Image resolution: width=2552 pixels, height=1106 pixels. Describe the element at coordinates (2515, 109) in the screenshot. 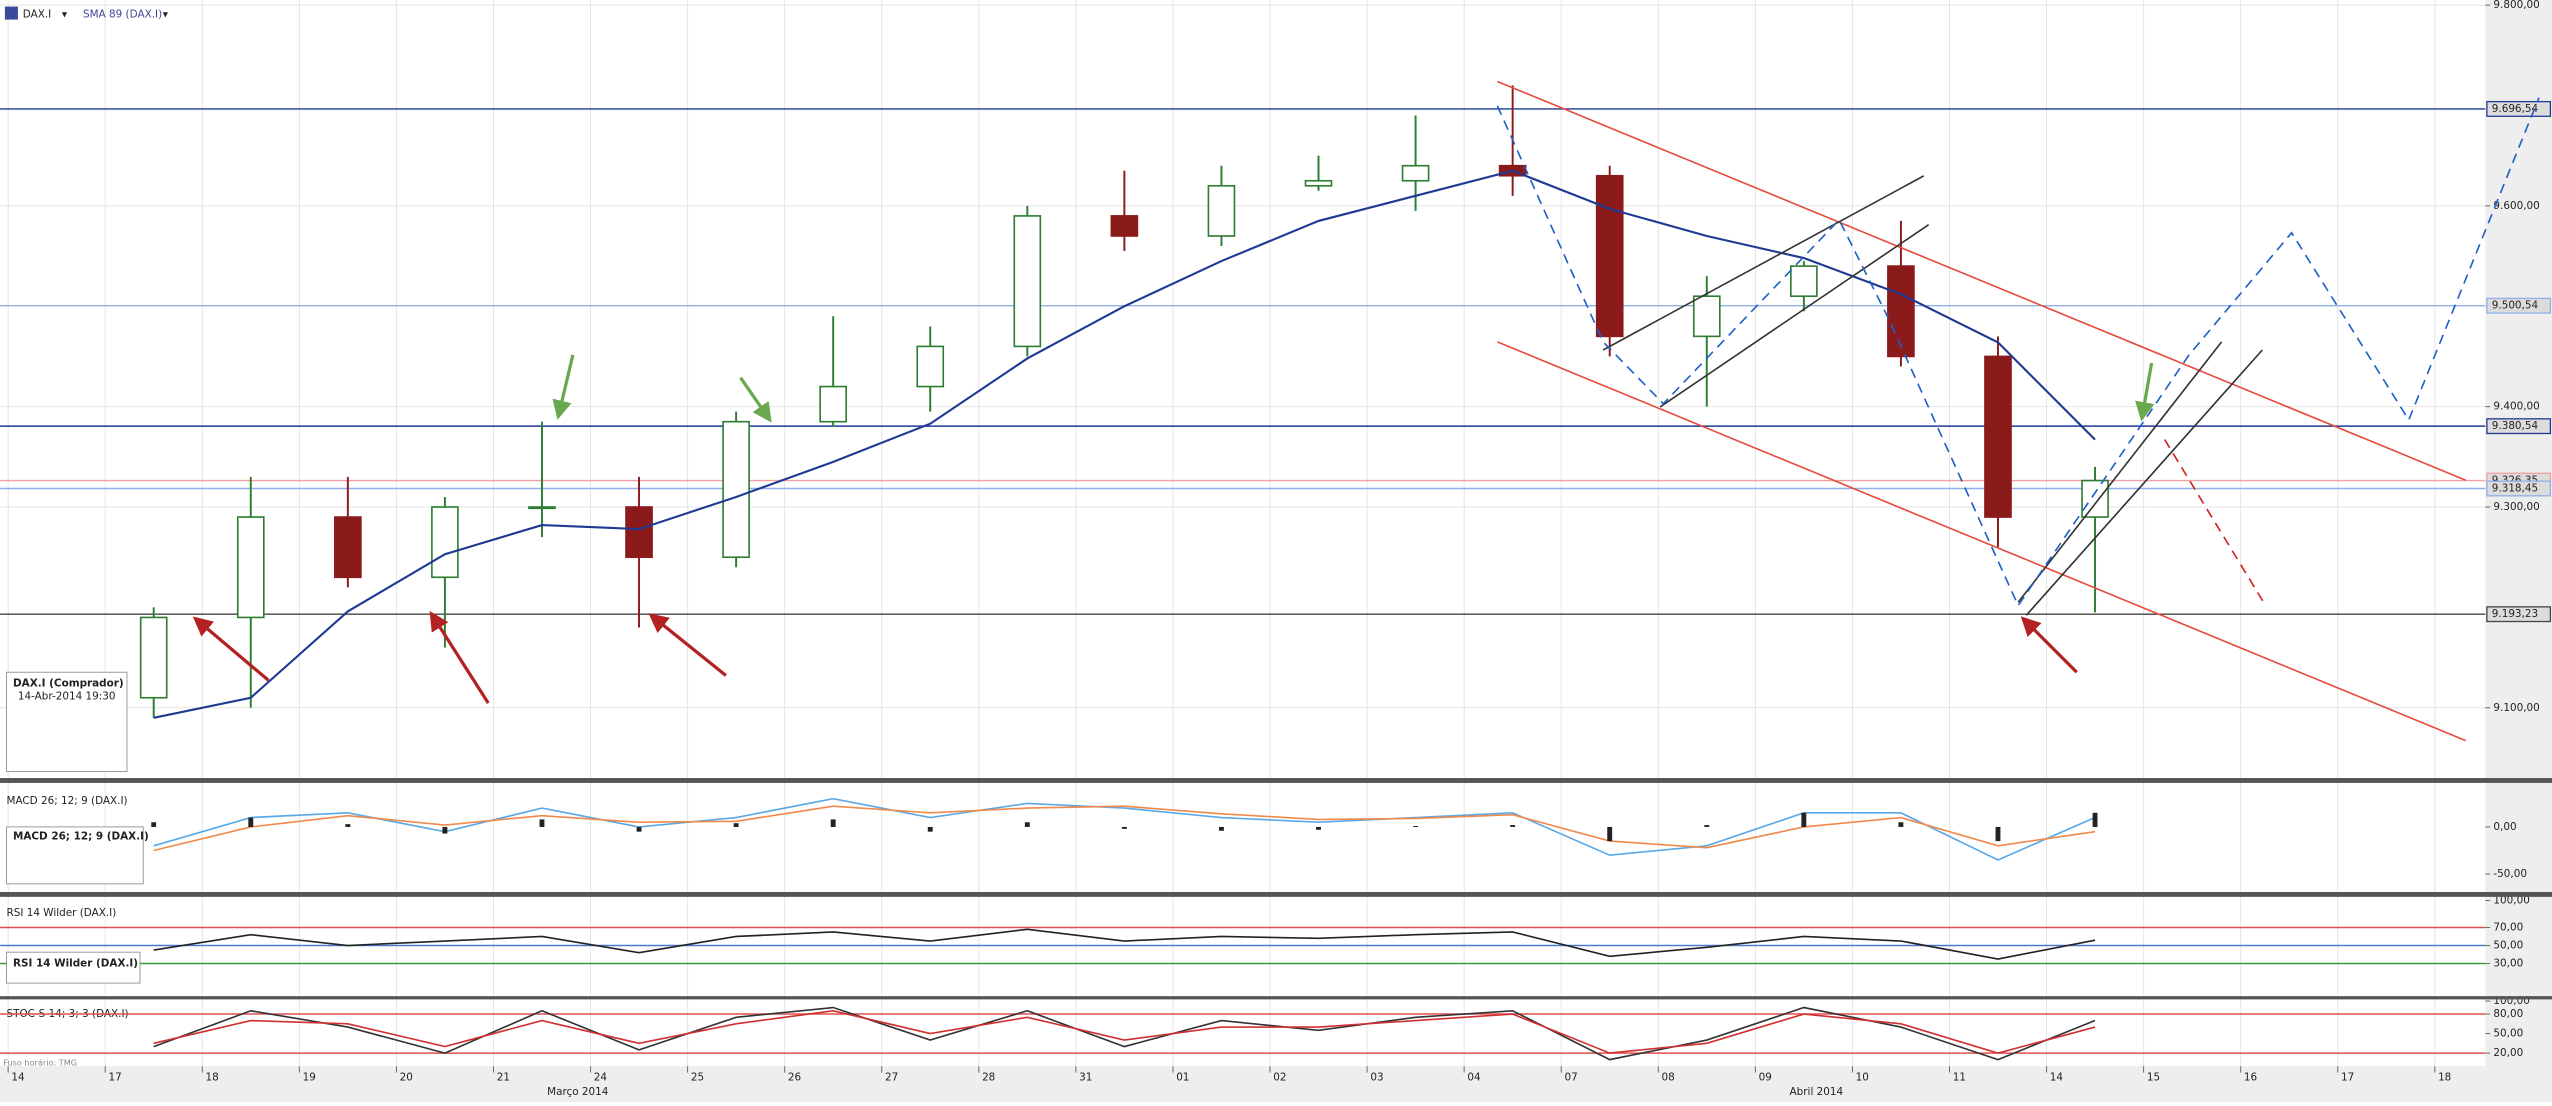

I see `level-label: 9.696,54` at that location.